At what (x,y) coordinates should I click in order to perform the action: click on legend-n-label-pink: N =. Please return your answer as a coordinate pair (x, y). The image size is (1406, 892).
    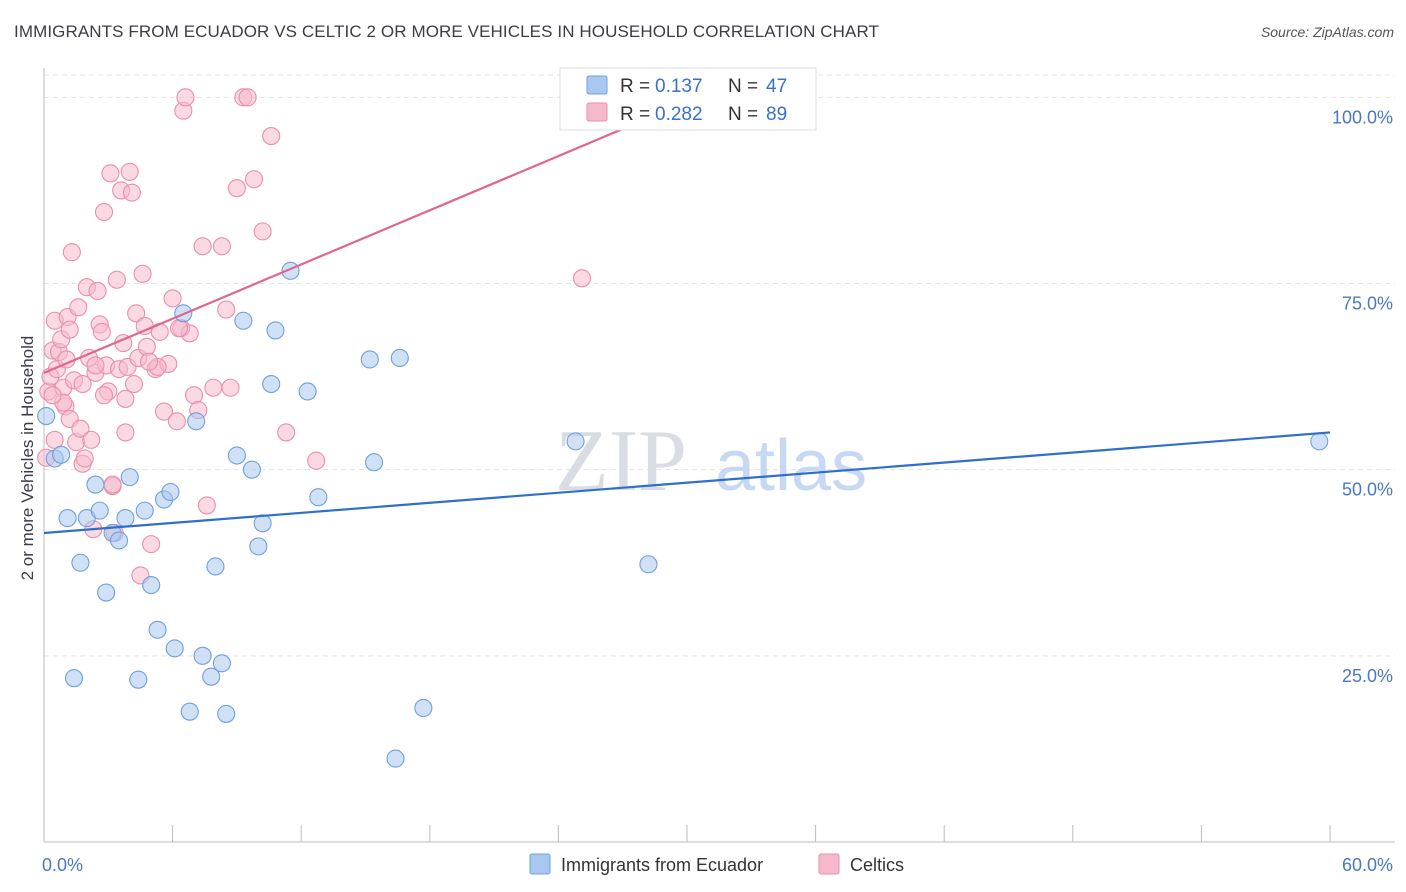
    Looking at the image, I should click on (743, 114).